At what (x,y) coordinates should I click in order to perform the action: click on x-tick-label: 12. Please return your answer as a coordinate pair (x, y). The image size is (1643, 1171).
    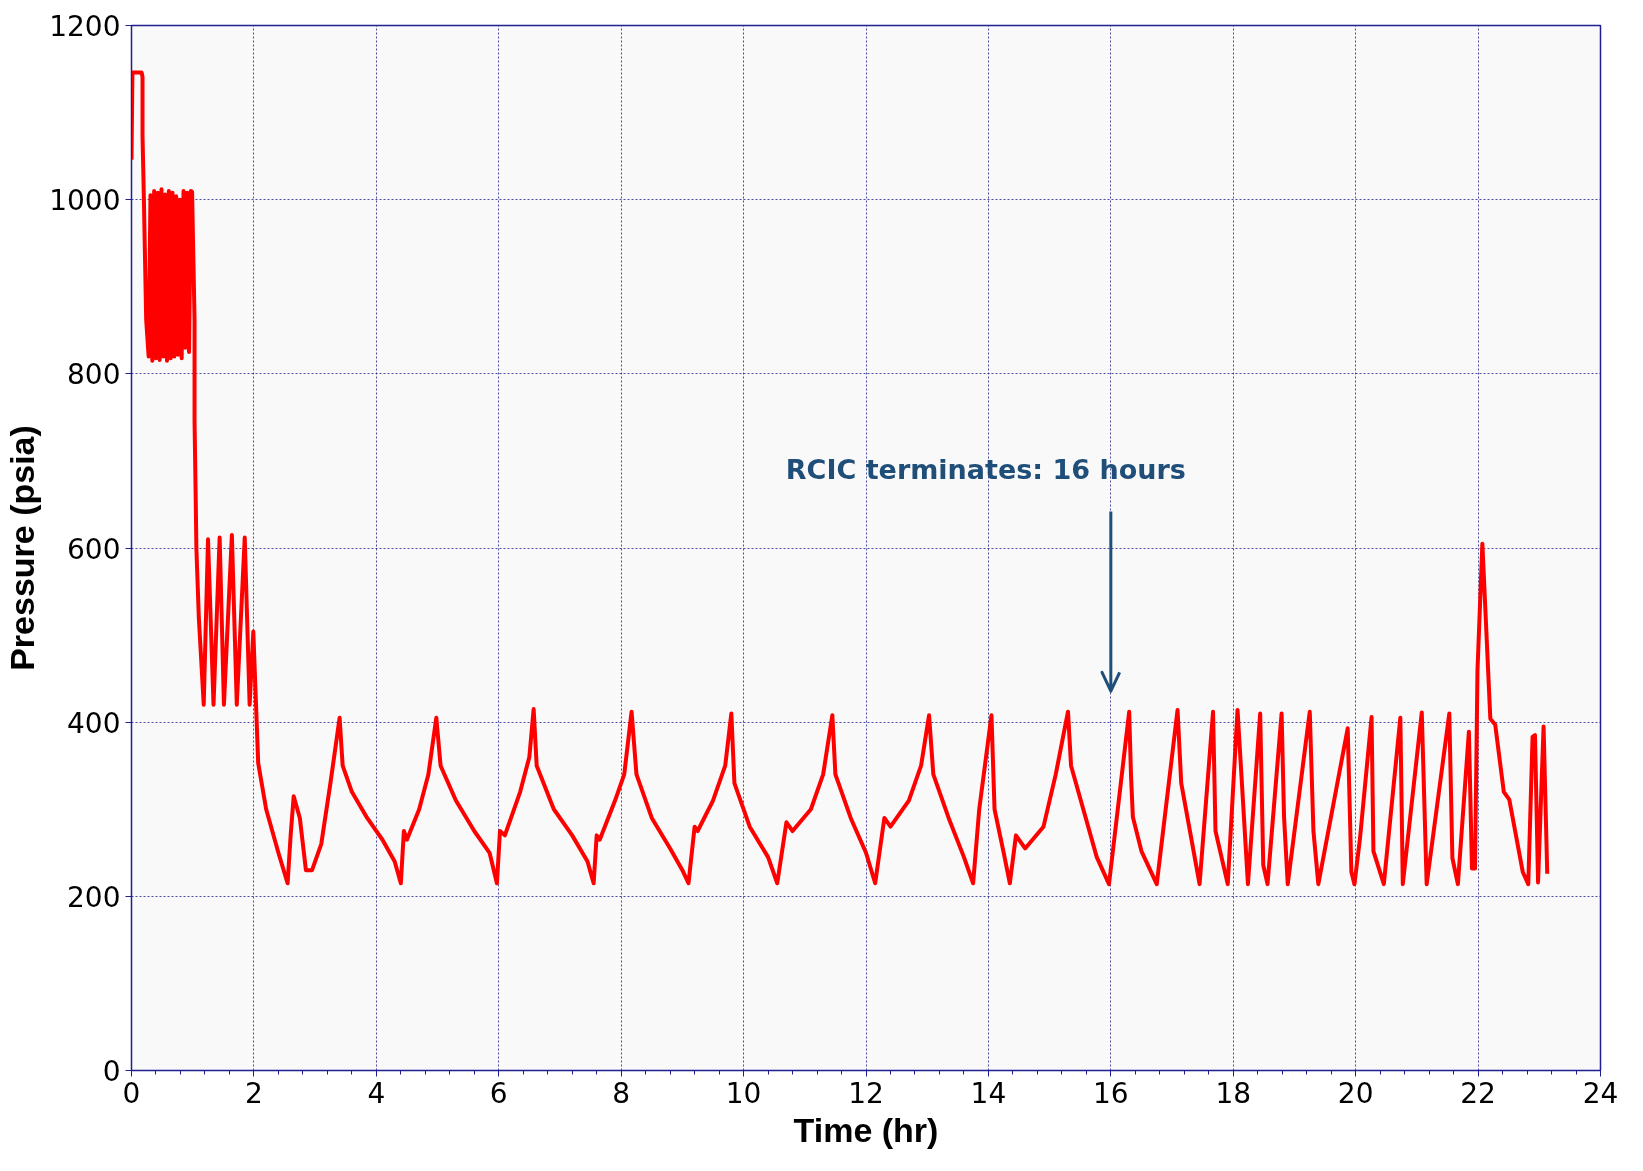
    Looking at the image, I should click on (866, 1093).